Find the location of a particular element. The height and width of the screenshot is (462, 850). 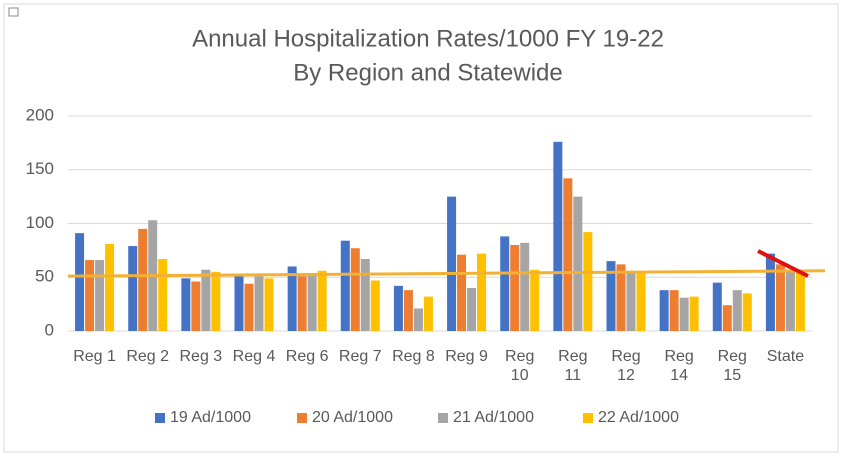

x-tick-label: Reg 11 is located at coordinates (573, 366).